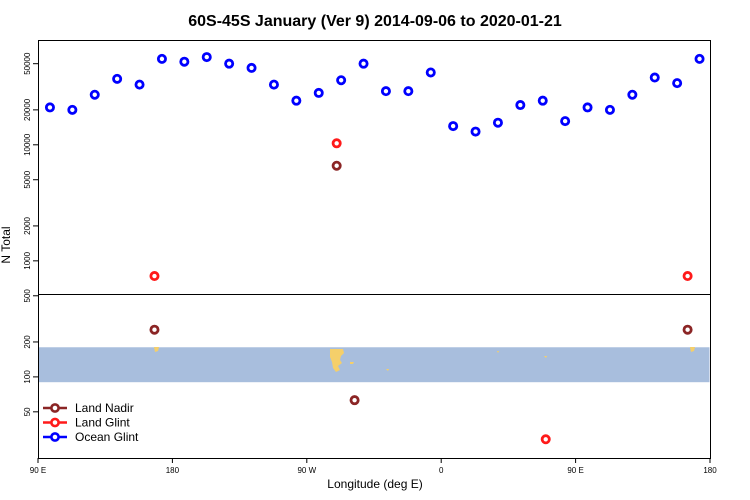 The height and width of the screenshot is (500, 750). Describe the element at coordinates (27, 377) in the screenshot. I see `y-tick-label: 100` at that location.